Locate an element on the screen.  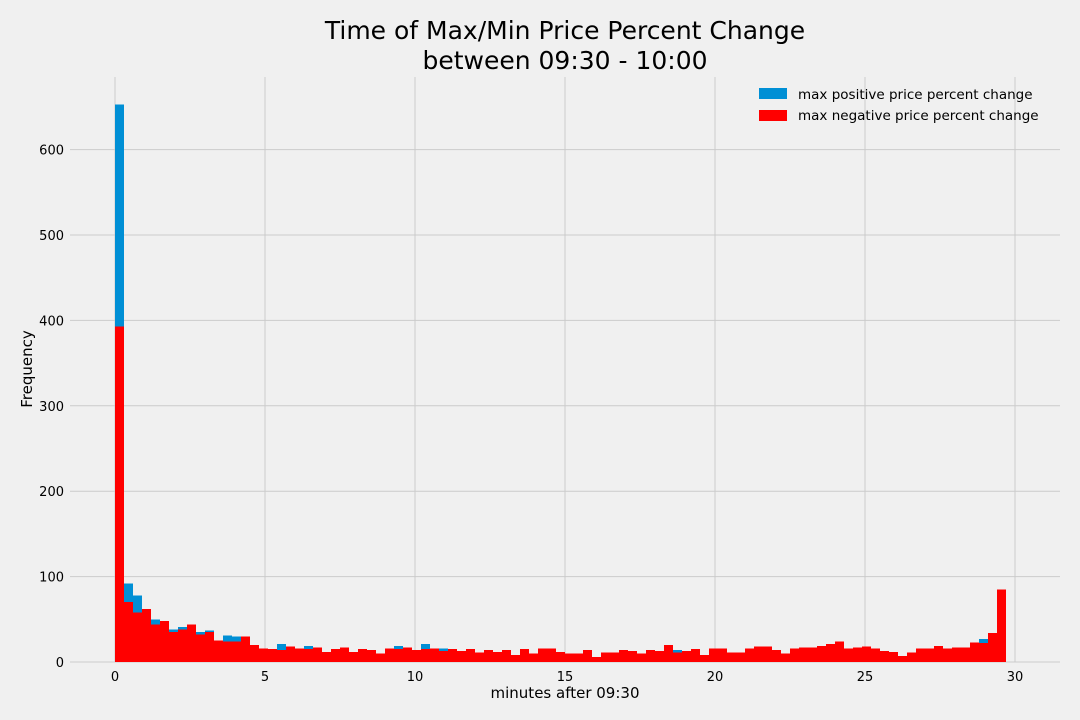
x-axis-label: minutes after 09:30 is located at coordinates (565, 693).